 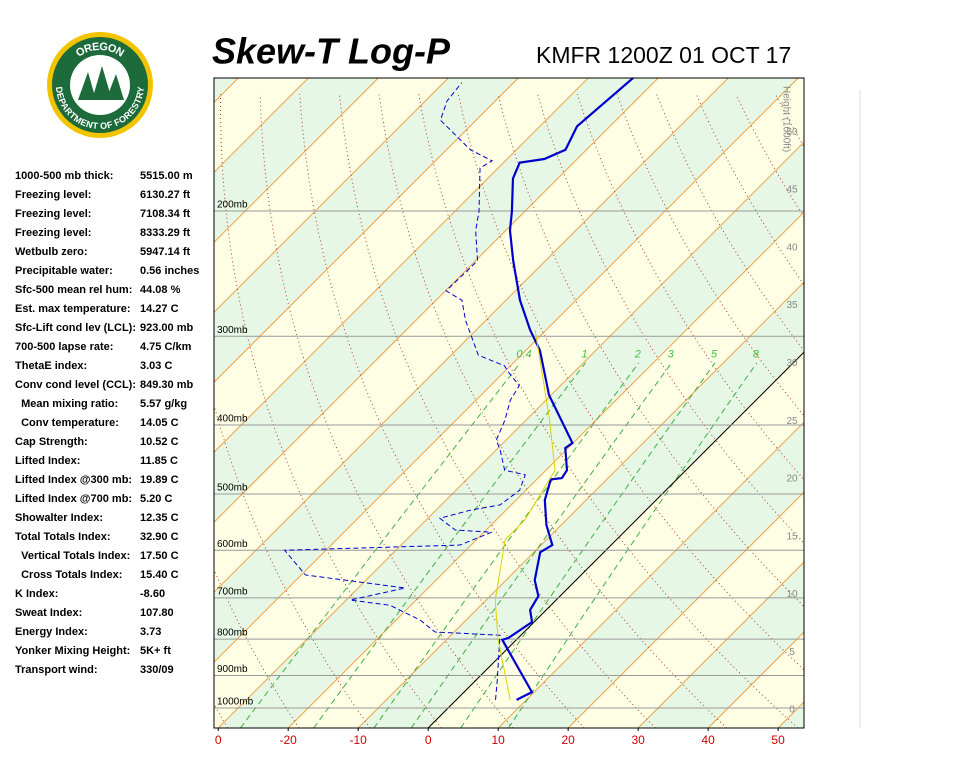 What do you see at coordinates (785, 119) in the screenshot?
I see `height-axis-label: Height (1000ft)` at bounding box center [785, 119].